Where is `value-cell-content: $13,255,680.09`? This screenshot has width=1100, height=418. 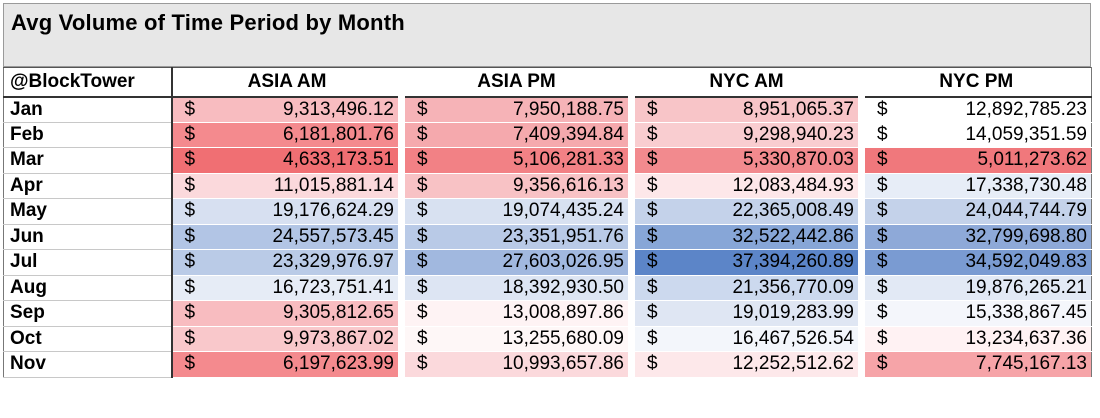
value-cell-content: $13,255,680.09 is located at coordinates (516, 339).